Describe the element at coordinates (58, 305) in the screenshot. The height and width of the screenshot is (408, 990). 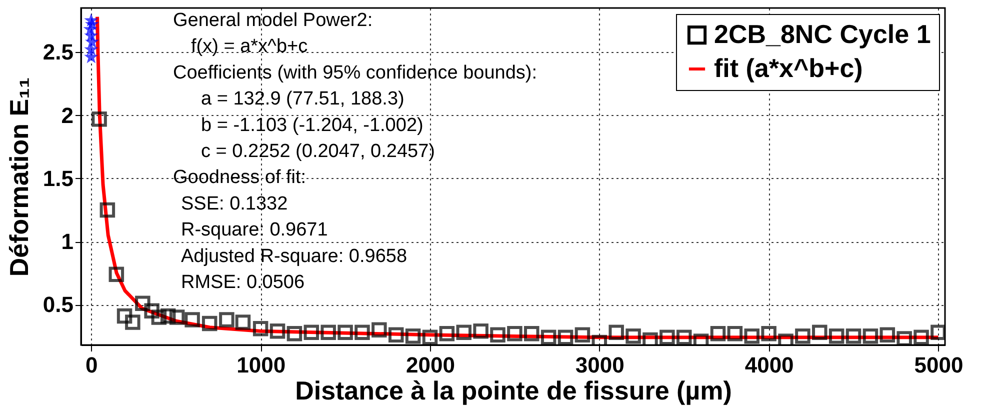
I see `y-tick-label: 0.5` at that location.